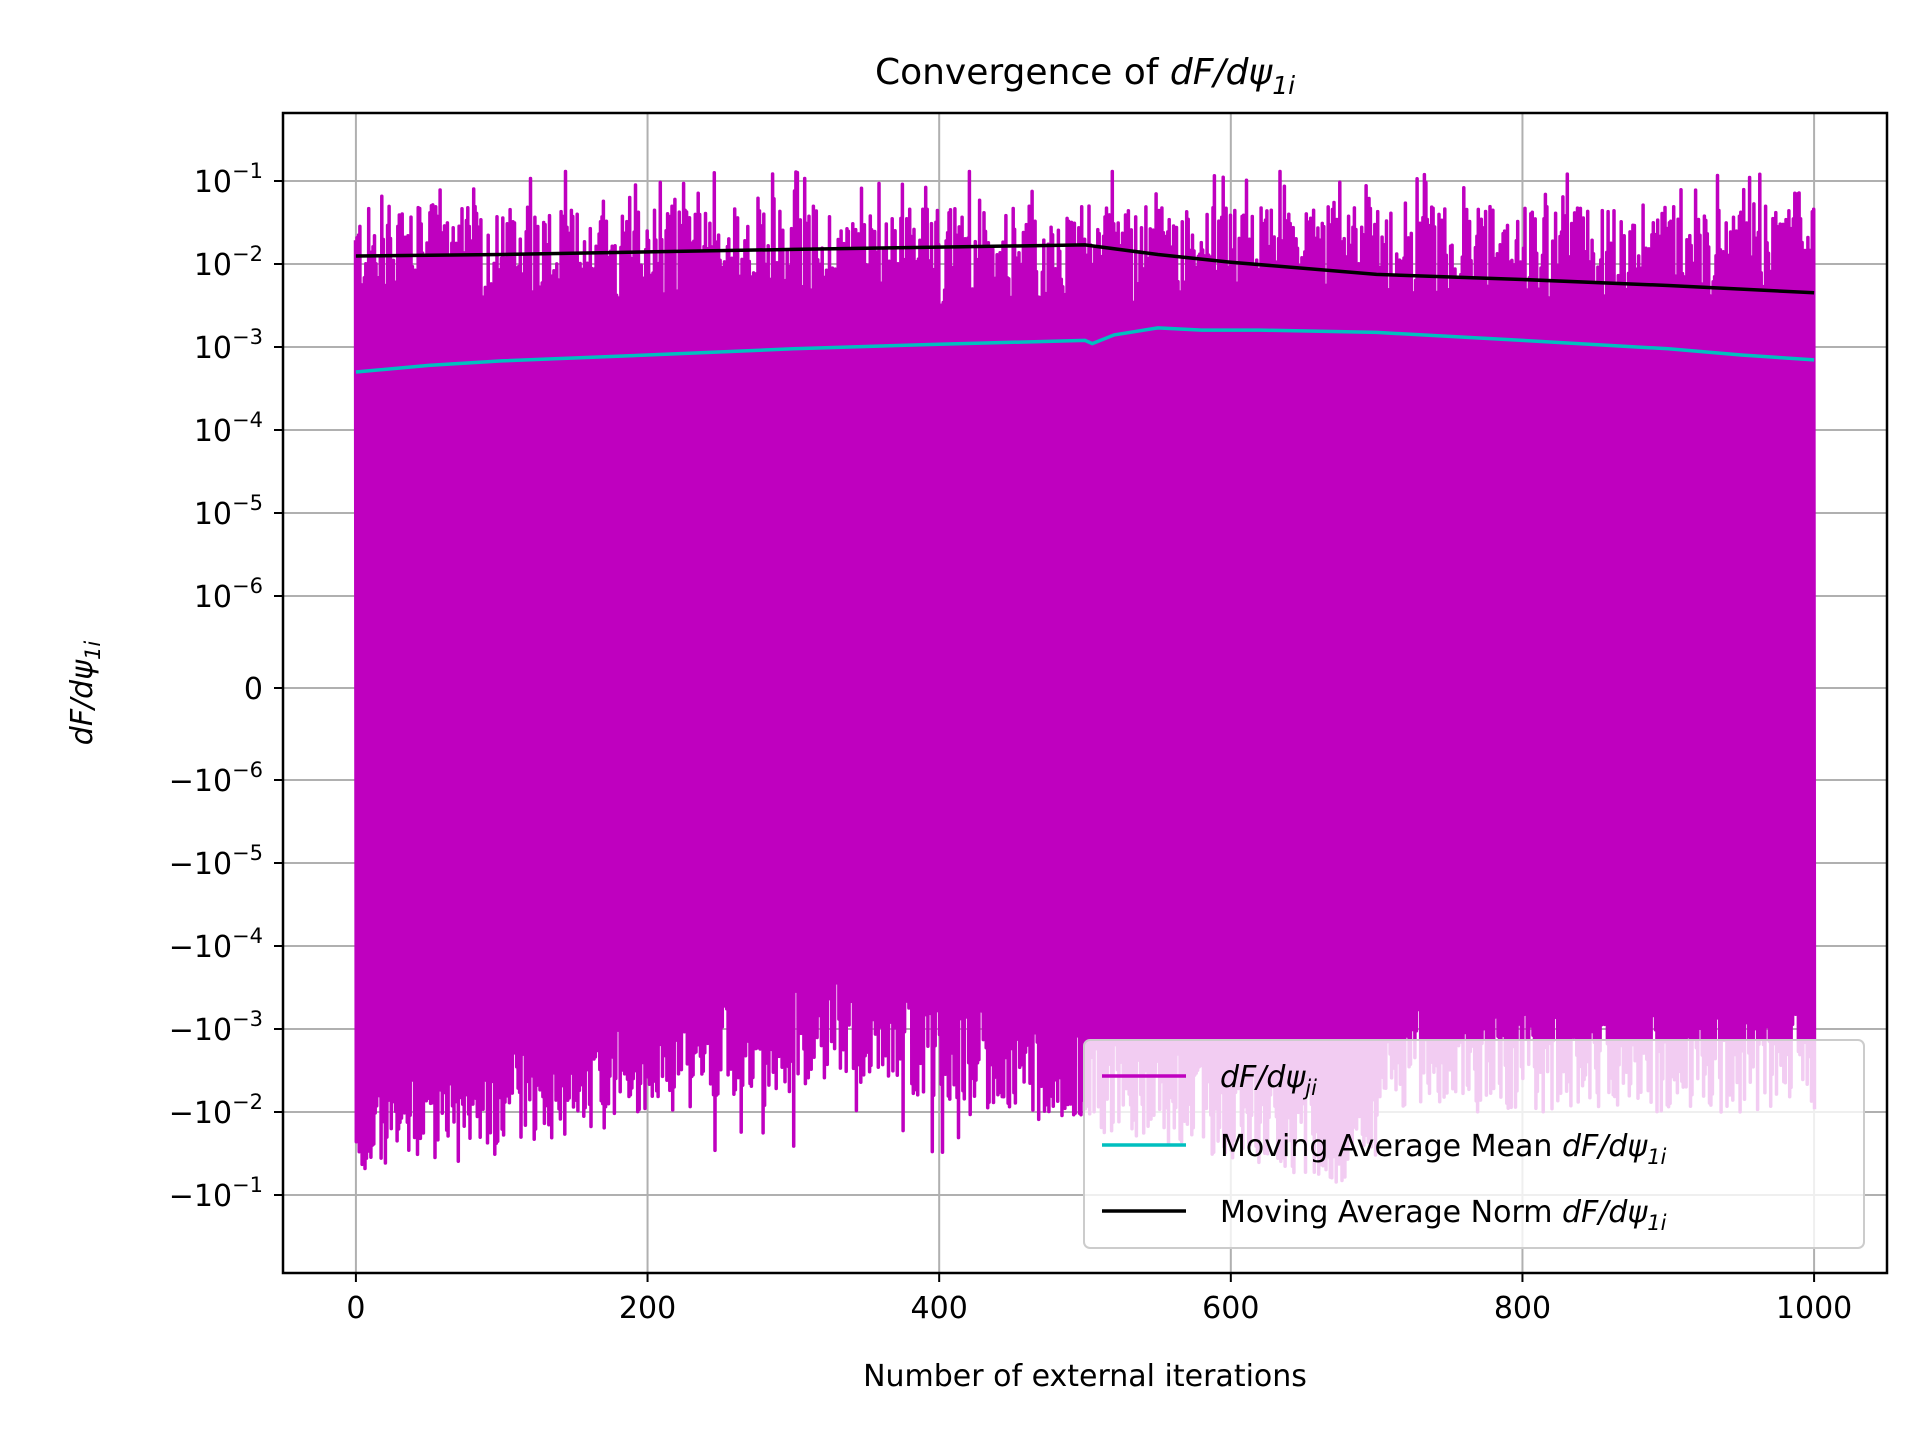  Describe the element at coordinates (1443, 1149) in the screenshot. I see `legend-label-mean: Moving Average Mean dF/dψ1i` at that location.